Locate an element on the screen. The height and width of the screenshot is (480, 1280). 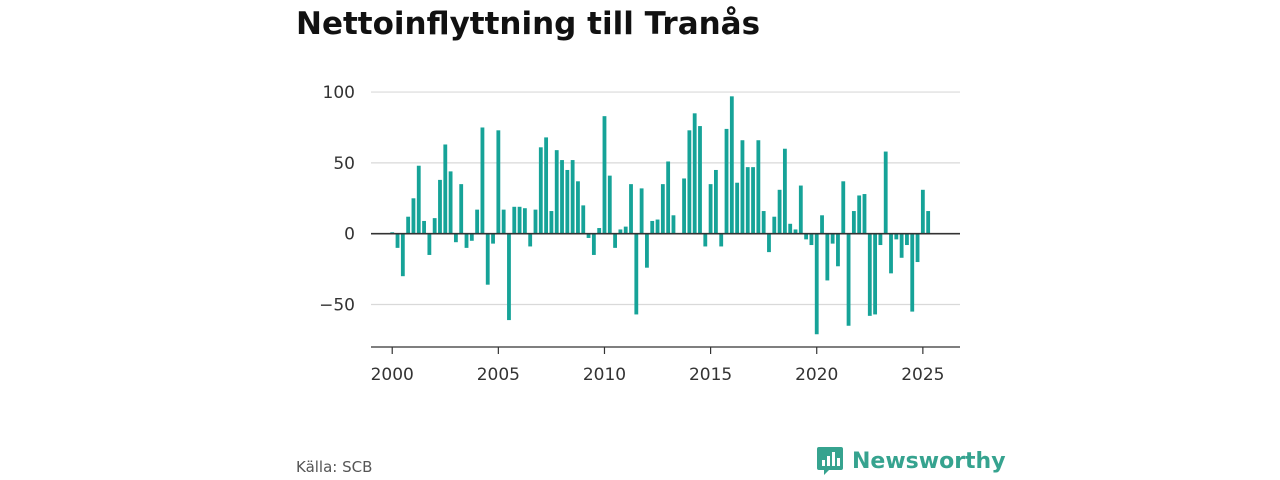
y-tick-label: 100 is located at coordinates (339, 93).